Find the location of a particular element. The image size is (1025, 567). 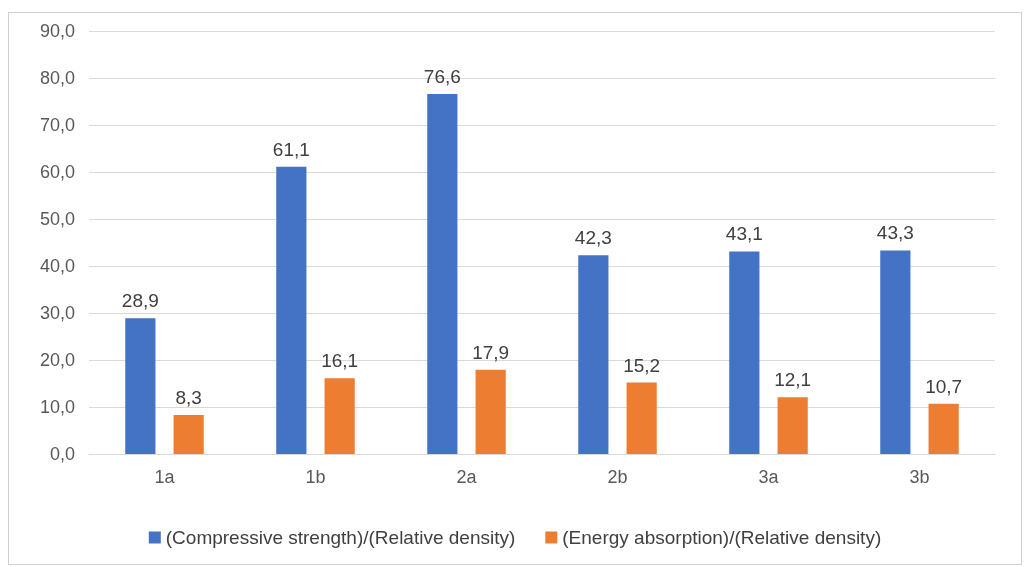

y-tick-label: 60,0 is located at coordinates (57, 172).